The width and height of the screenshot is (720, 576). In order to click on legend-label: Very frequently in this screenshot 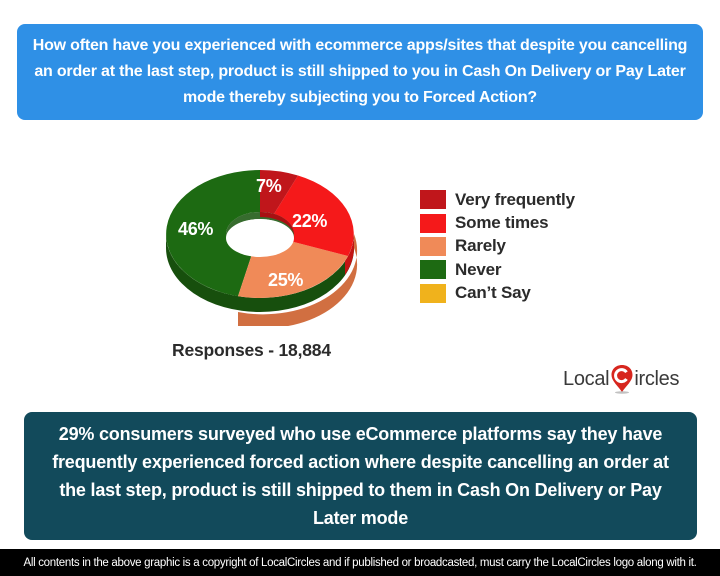, I will do `click(515, 199)`.